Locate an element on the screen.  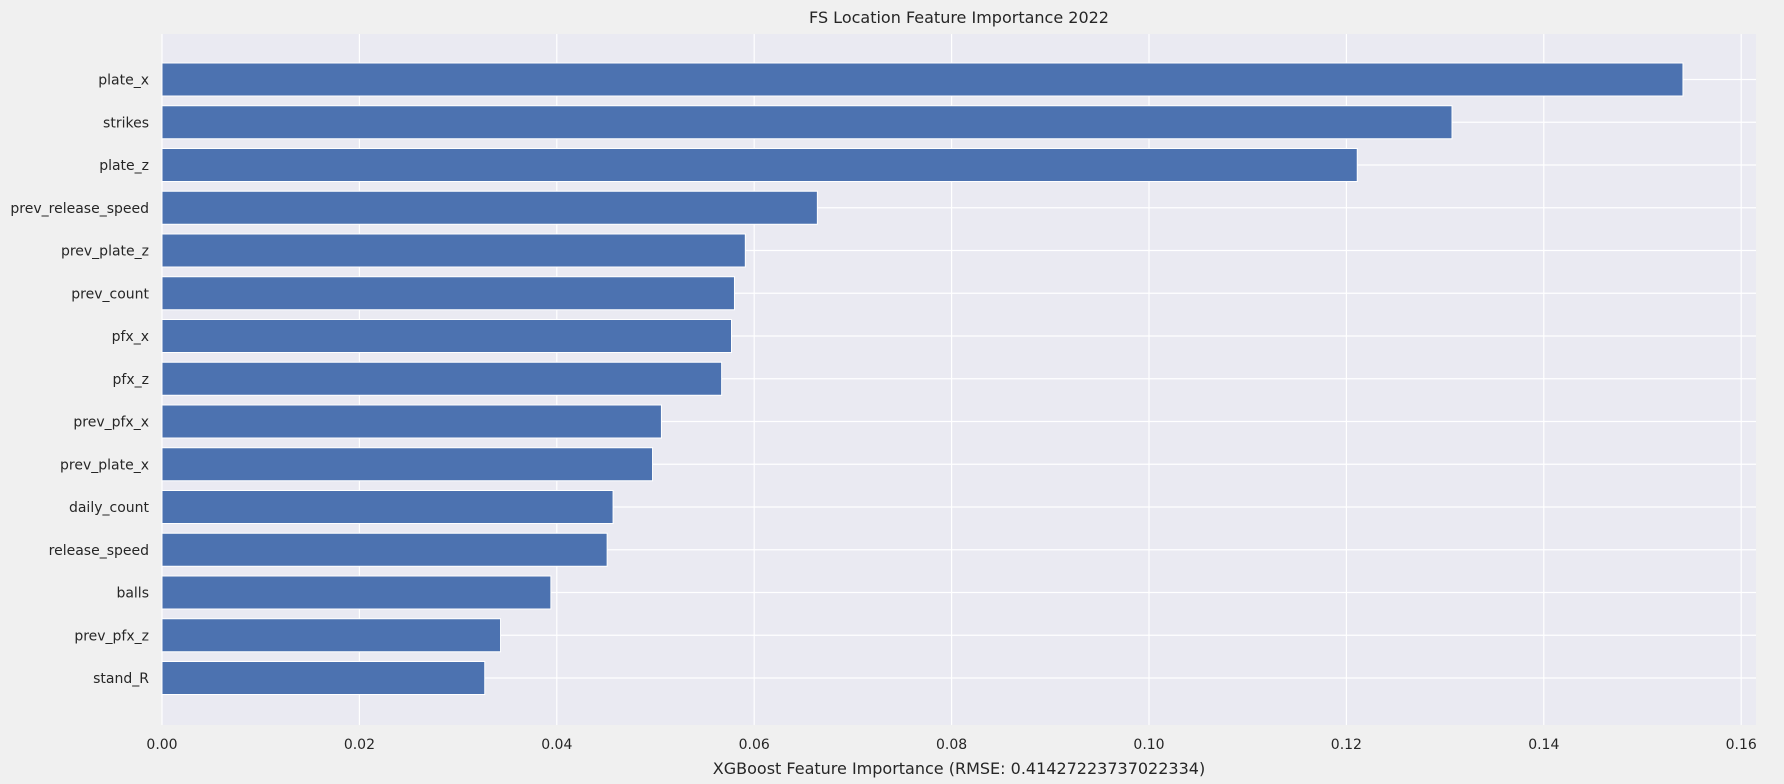
y-tick-label: pfx_z is located at coordinates (131, 380).